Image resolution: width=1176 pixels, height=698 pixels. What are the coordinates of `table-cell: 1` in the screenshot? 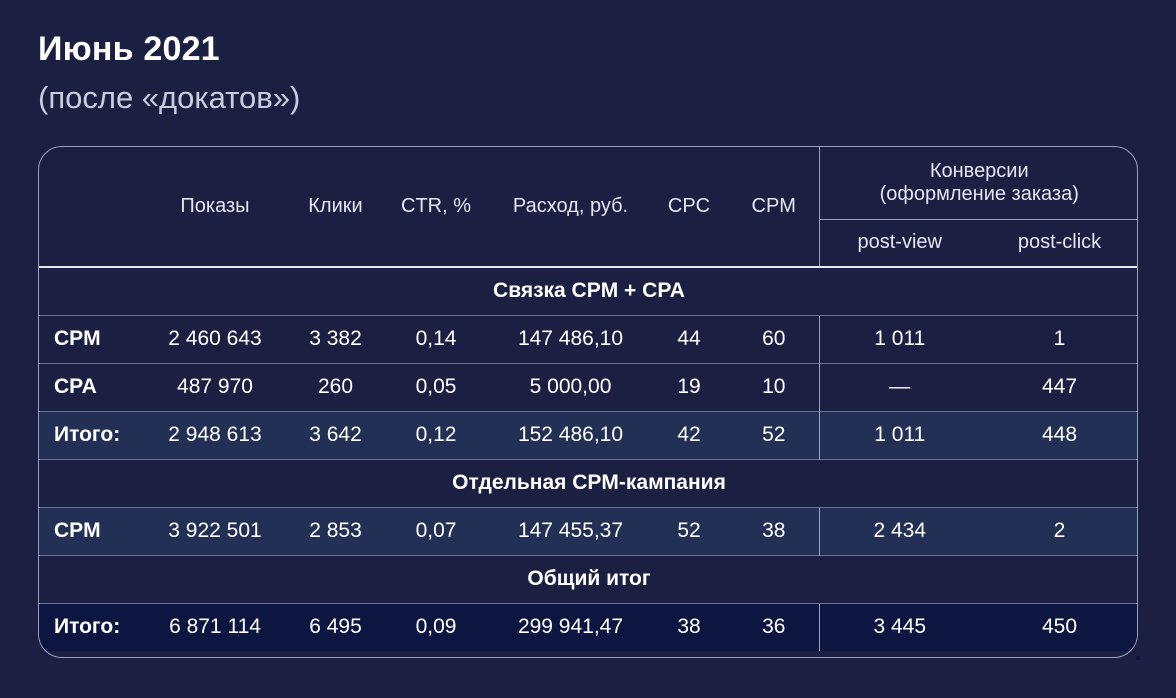 It's located at (1058, 338).